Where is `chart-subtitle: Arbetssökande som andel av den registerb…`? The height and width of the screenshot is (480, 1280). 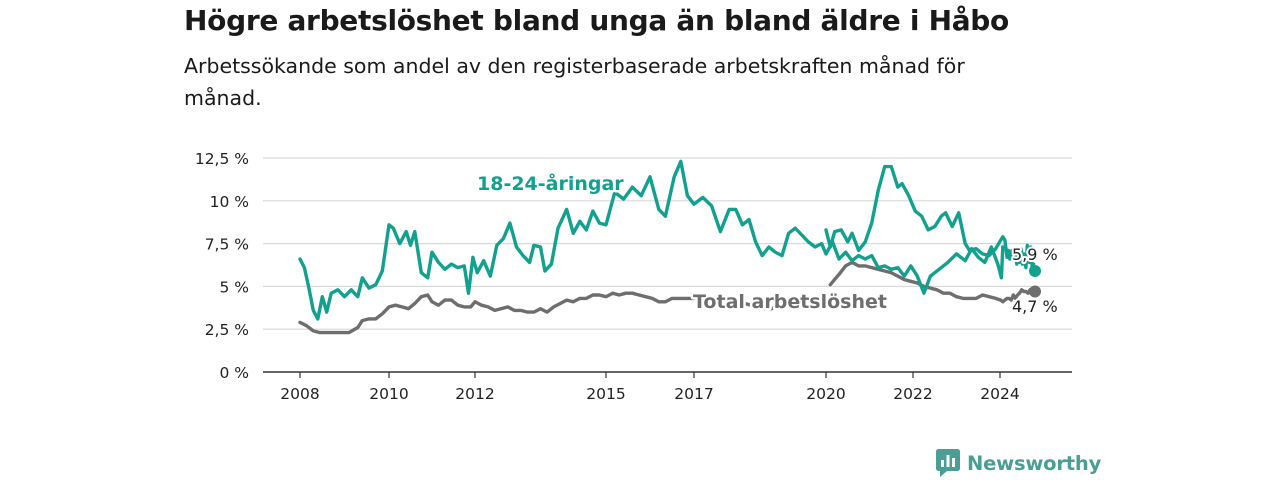
chart-subtitle: Arbetssökande som andel av den registerb… is located at coordinates (574, 82).